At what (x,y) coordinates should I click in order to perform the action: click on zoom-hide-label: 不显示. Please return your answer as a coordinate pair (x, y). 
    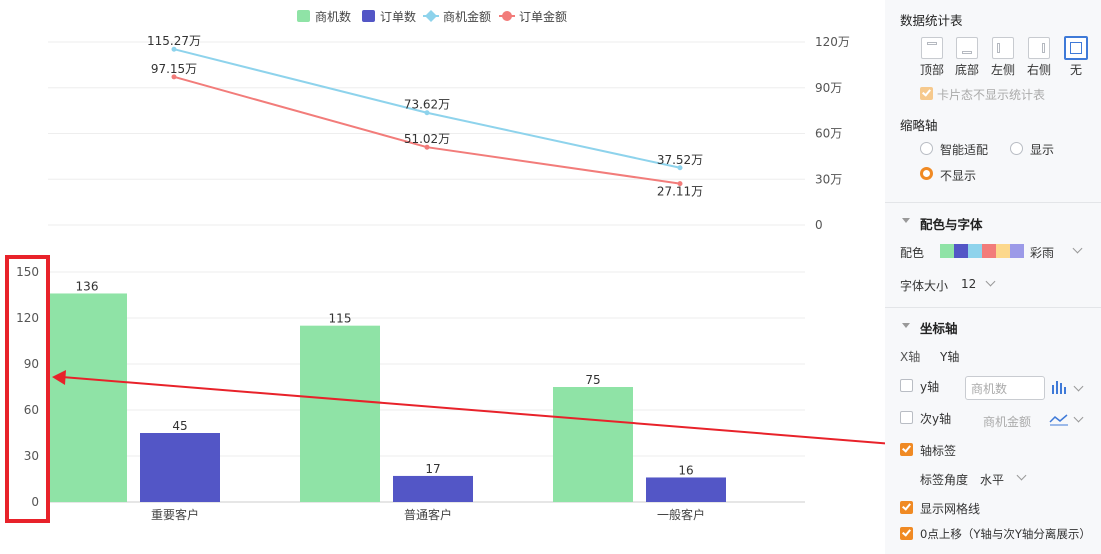
    Looking at the image, I should click on (958, 176).